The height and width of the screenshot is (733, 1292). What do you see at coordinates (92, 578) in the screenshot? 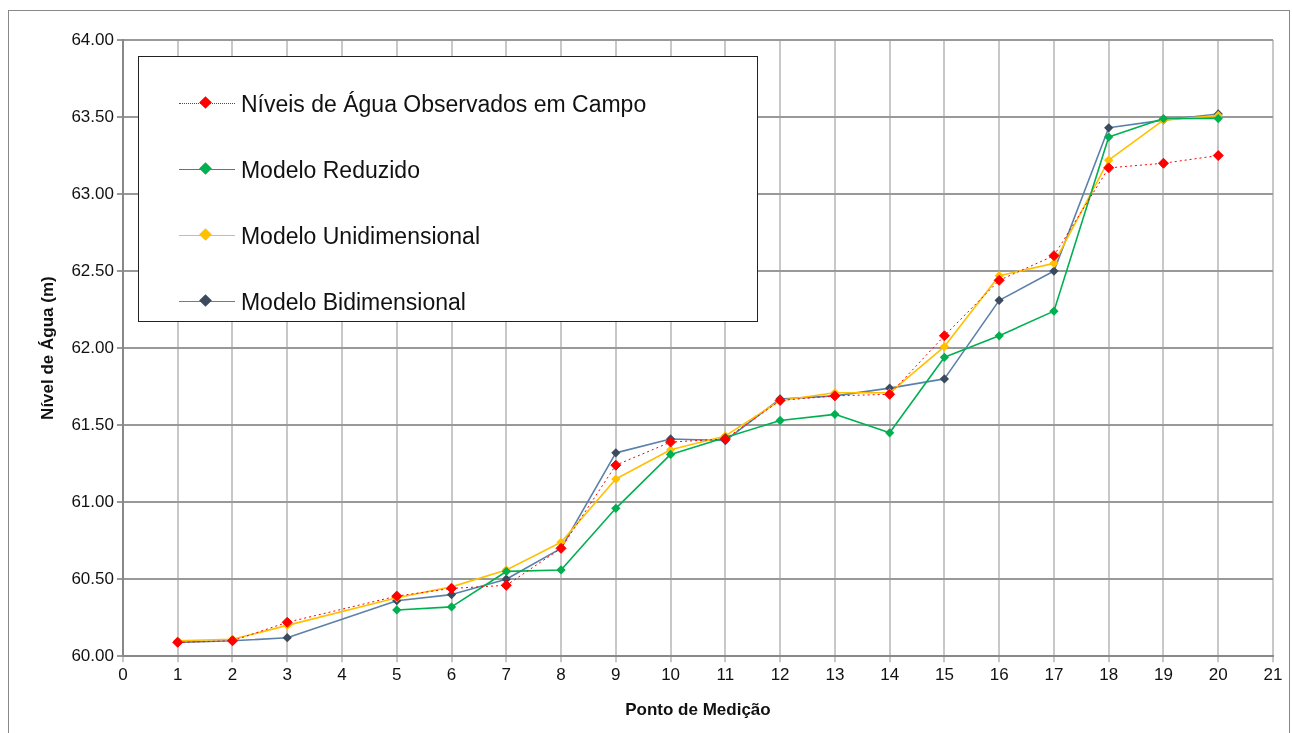
I see `y-tick-label: 60.50` at bounding box center [92, 578].